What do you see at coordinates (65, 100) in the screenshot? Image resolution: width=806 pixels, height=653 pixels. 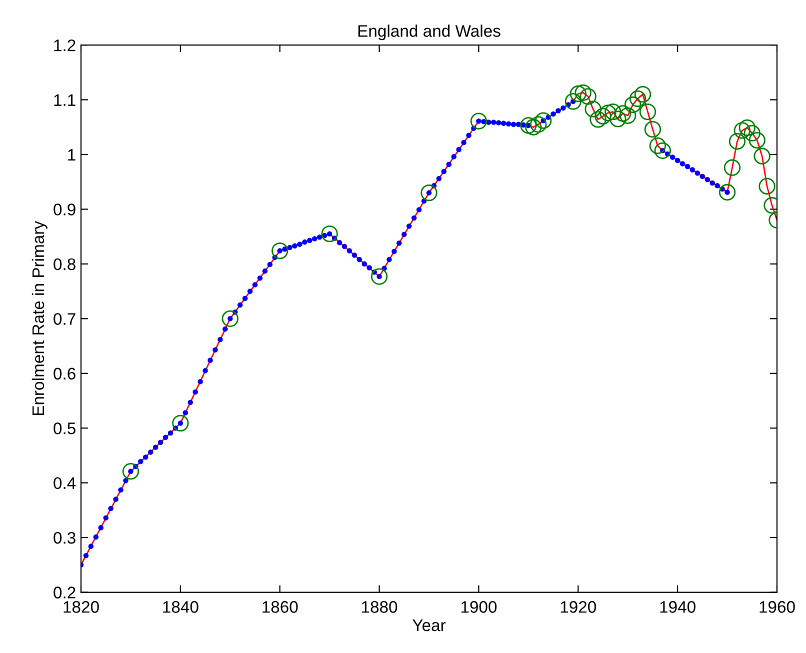 I see `y-tick-label: 1.1` at bounding box center [65, 100].